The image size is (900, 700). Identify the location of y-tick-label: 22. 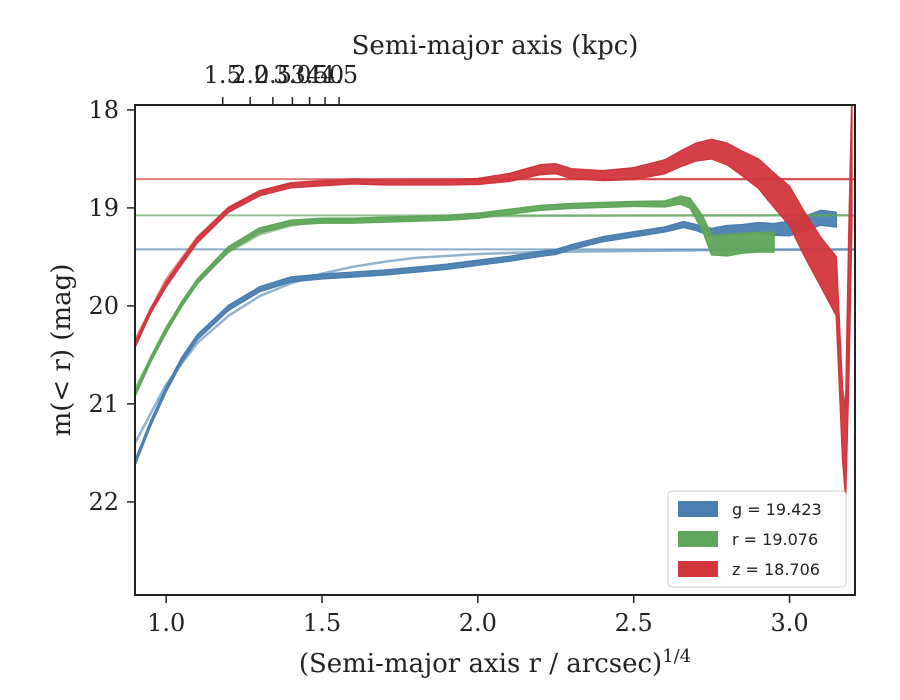
(103, 502).